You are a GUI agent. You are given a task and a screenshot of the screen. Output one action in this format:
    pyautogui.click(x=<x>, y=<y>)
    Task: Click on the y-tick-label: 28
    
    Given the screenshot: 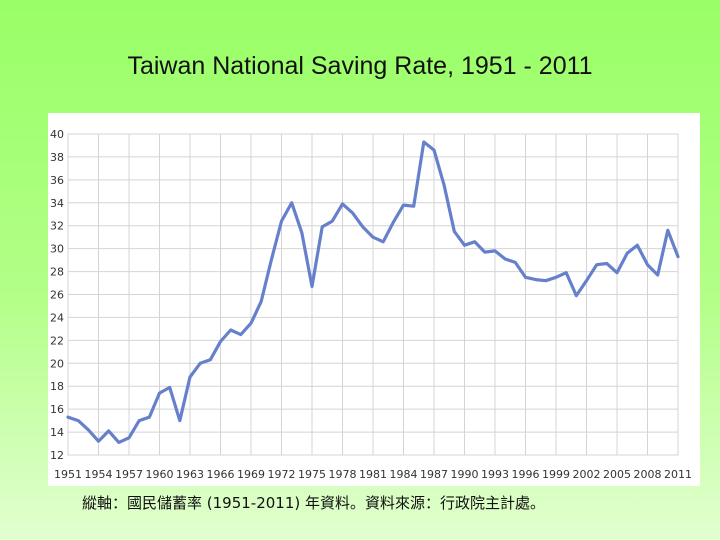 What is the action you would take?
    pyautogui.click(x=57, y=272)
    